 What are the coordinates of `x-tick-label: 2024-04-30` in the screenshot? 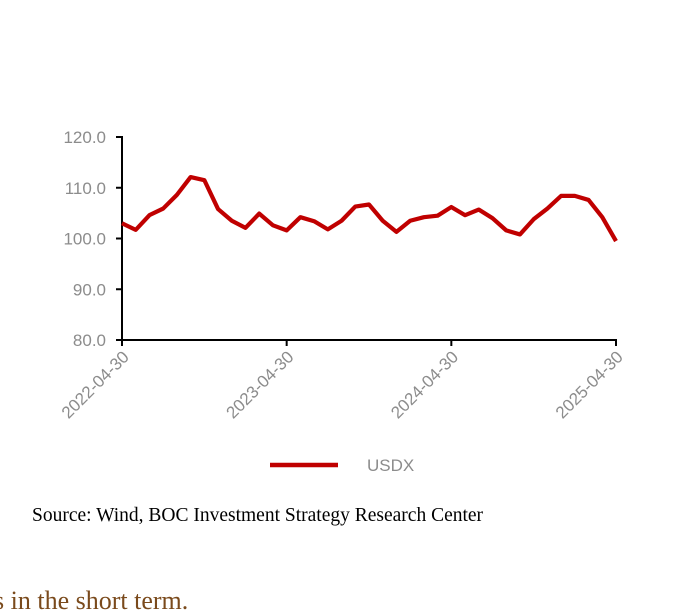 It's located at (424, 384).